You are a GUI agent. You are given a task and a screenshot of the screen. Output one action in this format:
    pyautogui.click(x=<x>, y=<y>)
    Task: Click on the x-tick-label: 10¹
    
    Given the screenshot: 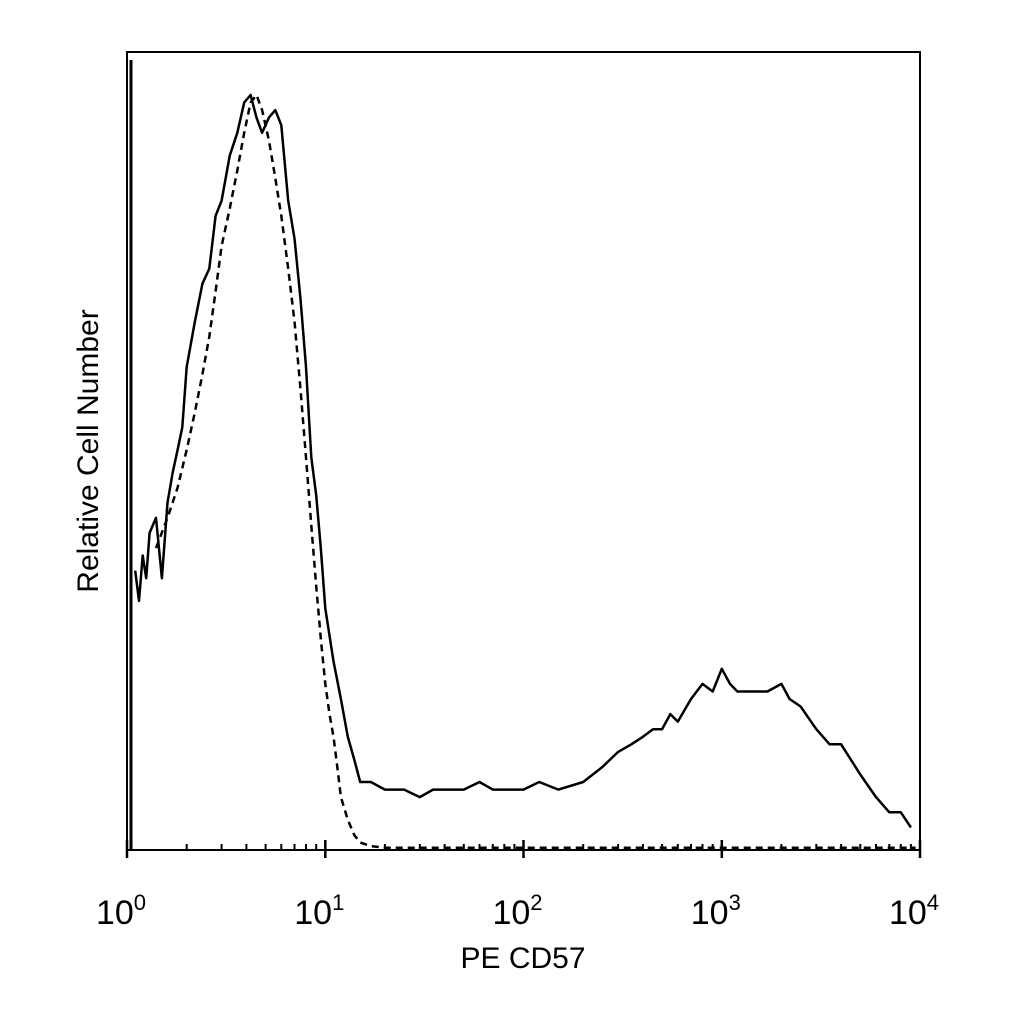 What is the action you would take?
    pyautogui.click(x=319, y=911)
    